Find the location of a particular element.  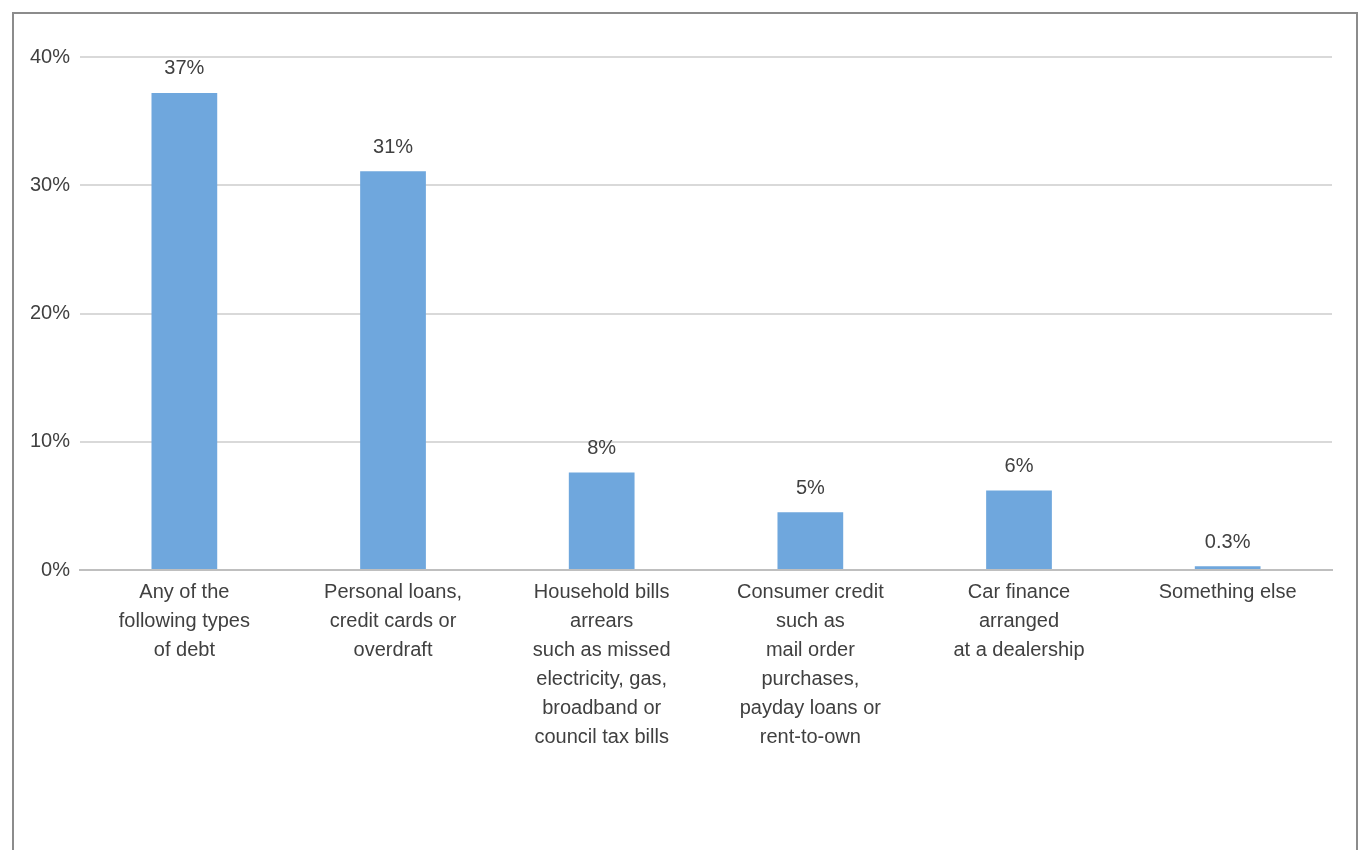

y-tick-label: 0% is located at coordinates (56, 568).